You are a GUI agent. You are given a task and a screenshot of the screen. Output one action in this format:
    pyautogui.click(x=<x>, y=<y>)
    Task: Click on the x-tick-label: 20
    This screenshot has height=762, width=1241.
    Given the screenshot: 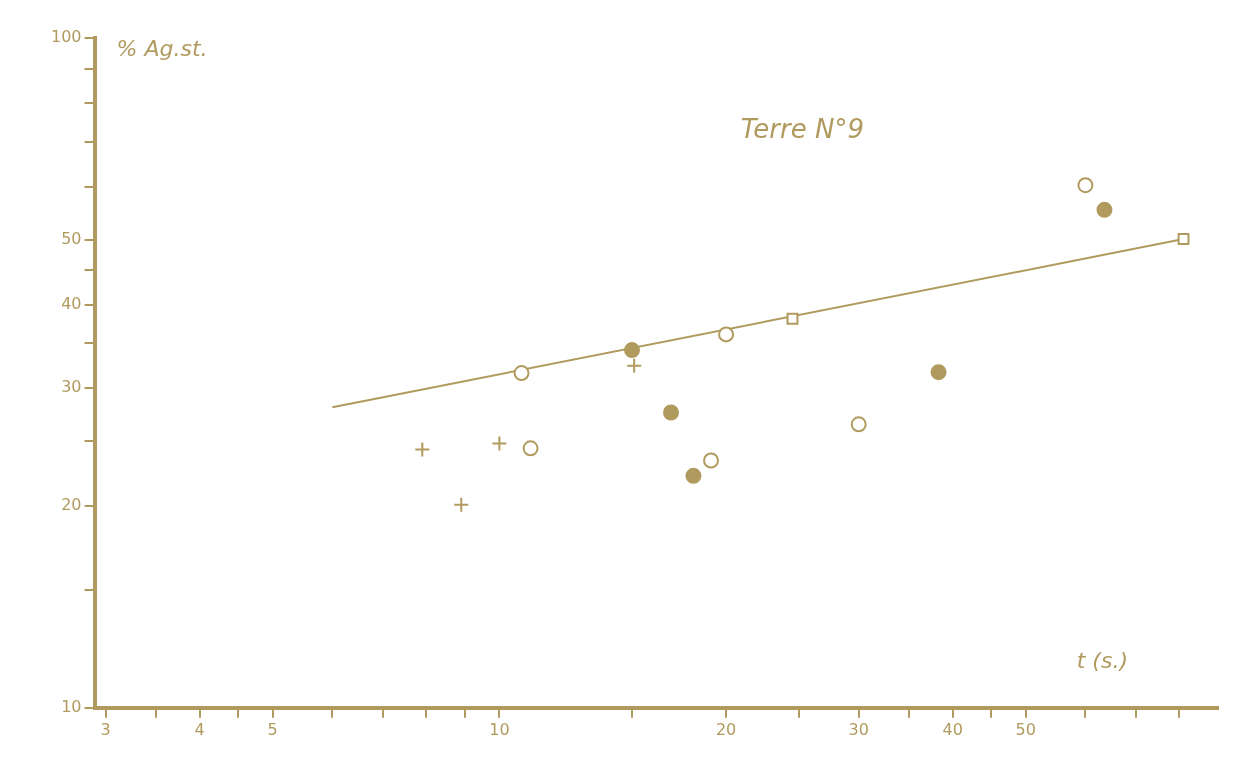 What is the action you would take?
    pyautogui.click(x=726, y=729)
    